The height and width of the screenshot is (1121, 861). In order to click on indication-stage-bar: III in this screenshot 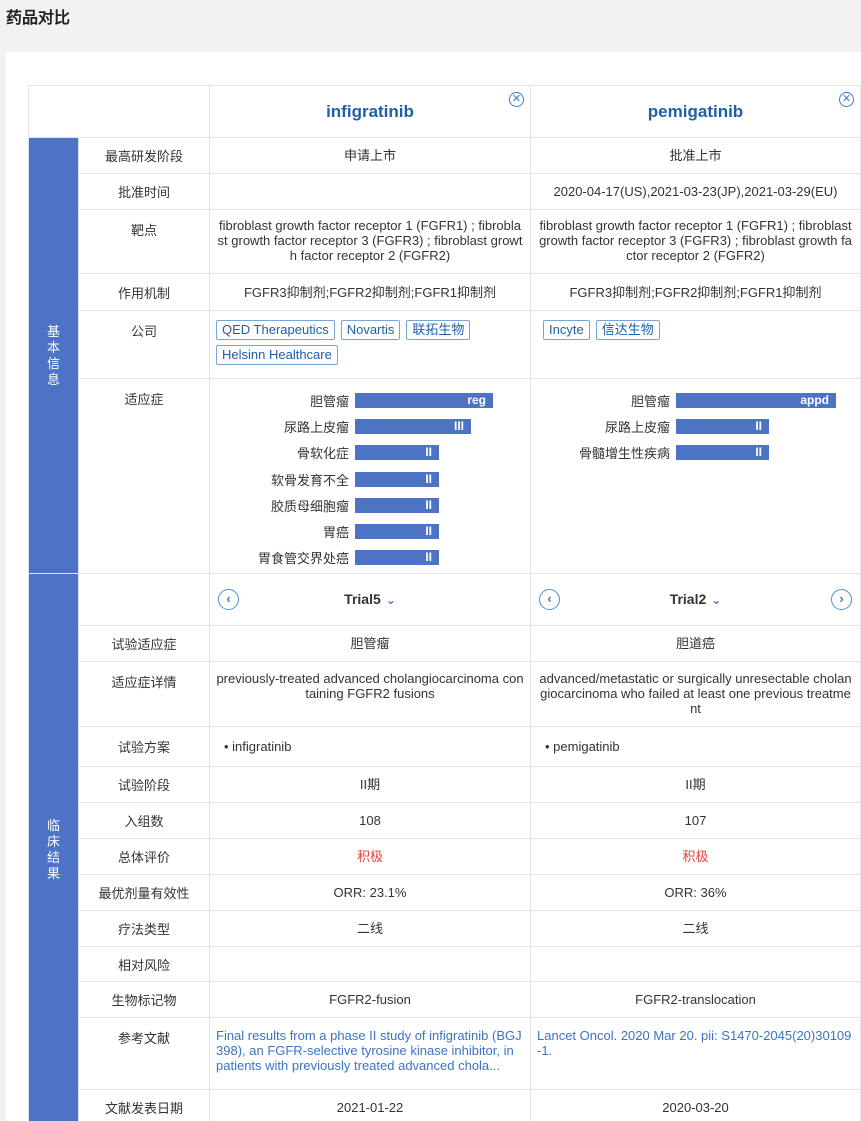, I will do `click(413, 426)`.